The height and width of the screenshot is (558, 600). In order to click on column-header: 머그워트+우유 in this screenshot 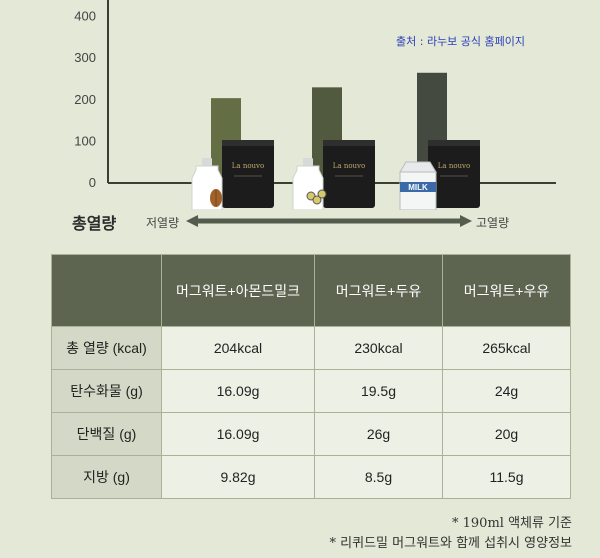, I will do `click(506, 290)`.